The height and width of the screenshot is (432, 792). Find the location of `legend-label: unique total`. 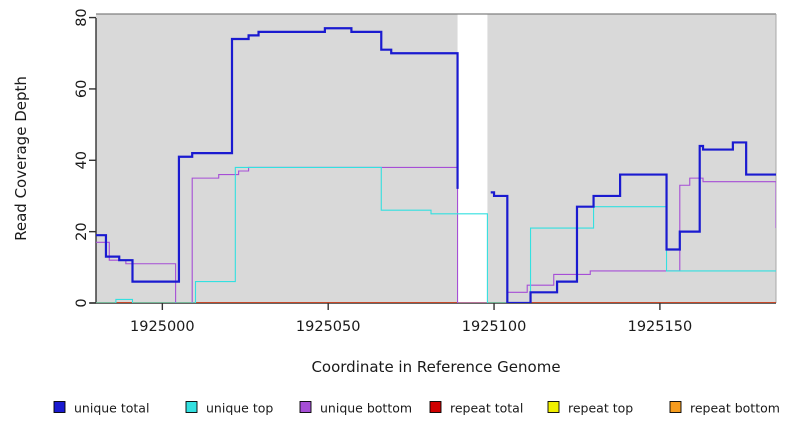

legend-label: unique total is located at coordinates (111, 408).